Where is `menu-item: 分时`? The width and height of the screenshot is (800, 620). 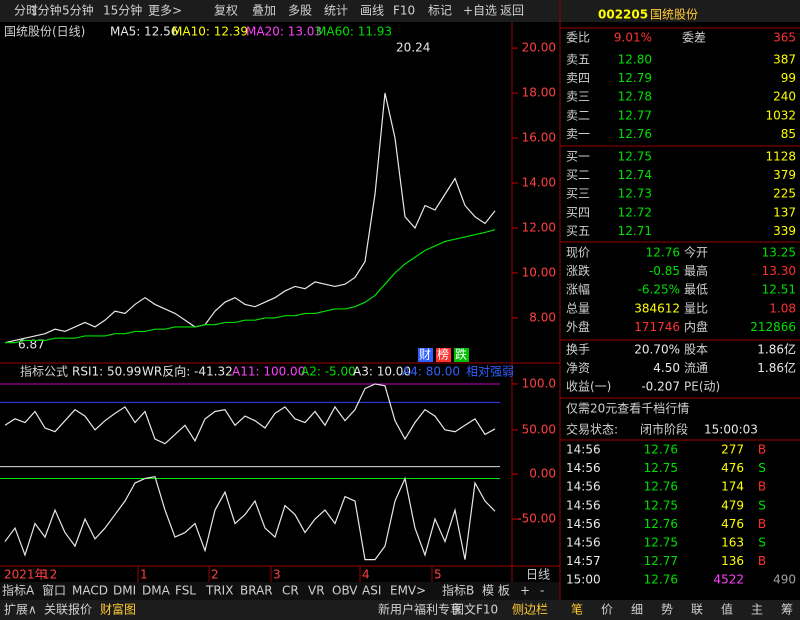
menu-item: 分时 is located at coordinates (26, 11).